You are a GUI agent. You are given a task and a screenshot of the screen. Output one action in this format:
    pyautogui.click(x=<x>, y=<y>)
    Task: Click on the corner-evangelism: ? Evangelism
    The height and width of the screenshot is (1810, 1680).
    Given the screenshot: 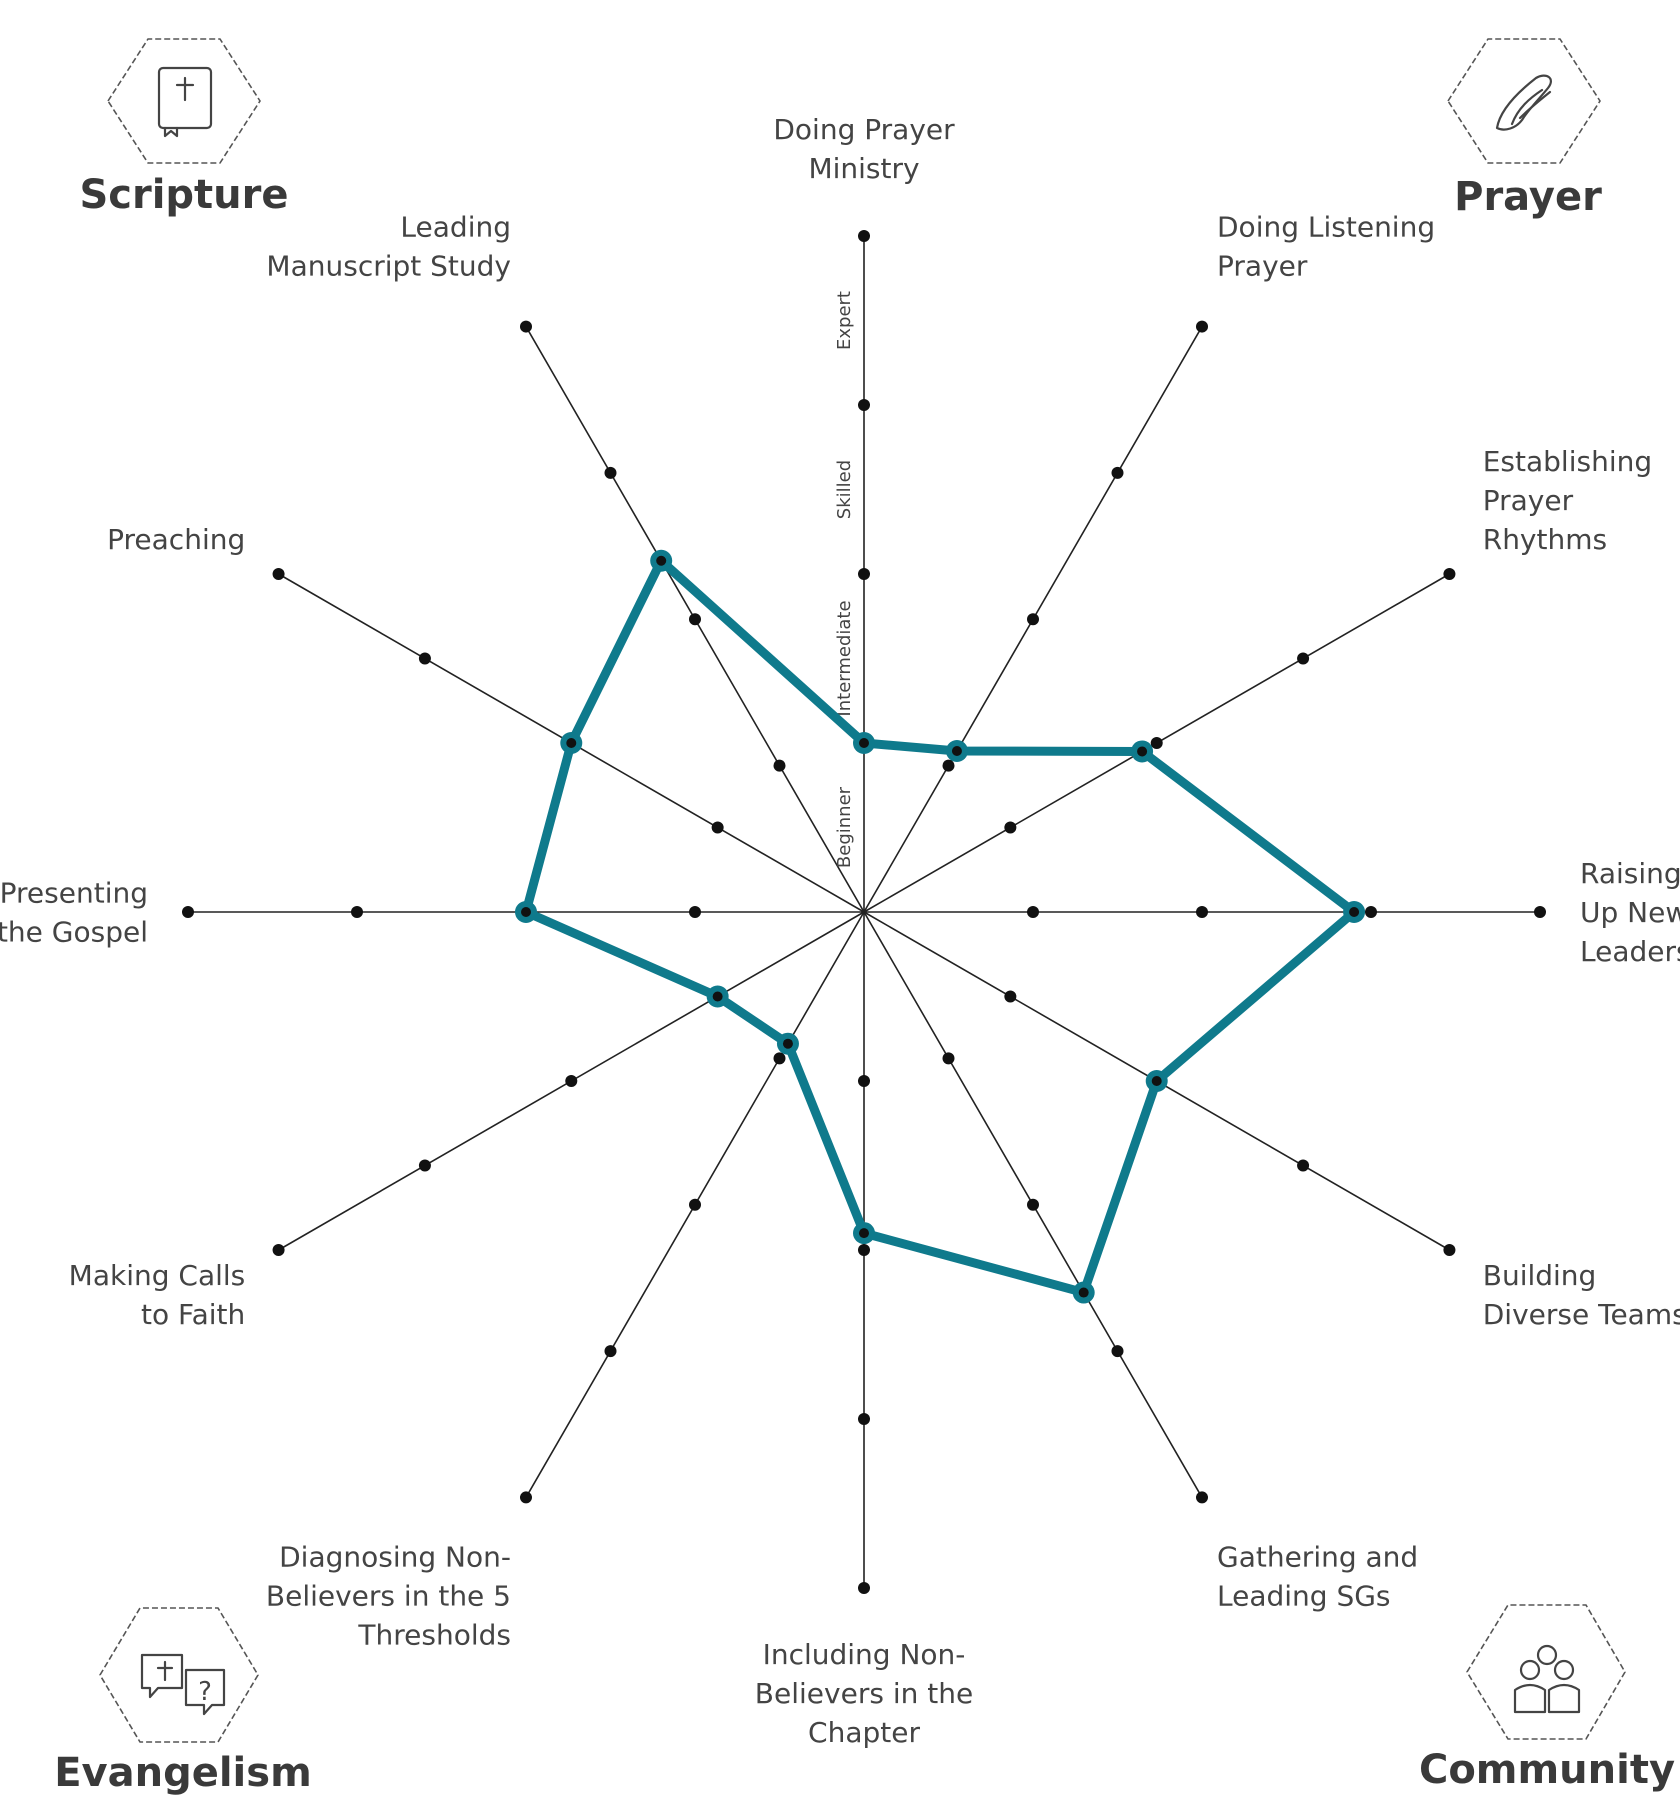 What is the action you would take?
    pyautogui.click(x=183, y=1701)
    